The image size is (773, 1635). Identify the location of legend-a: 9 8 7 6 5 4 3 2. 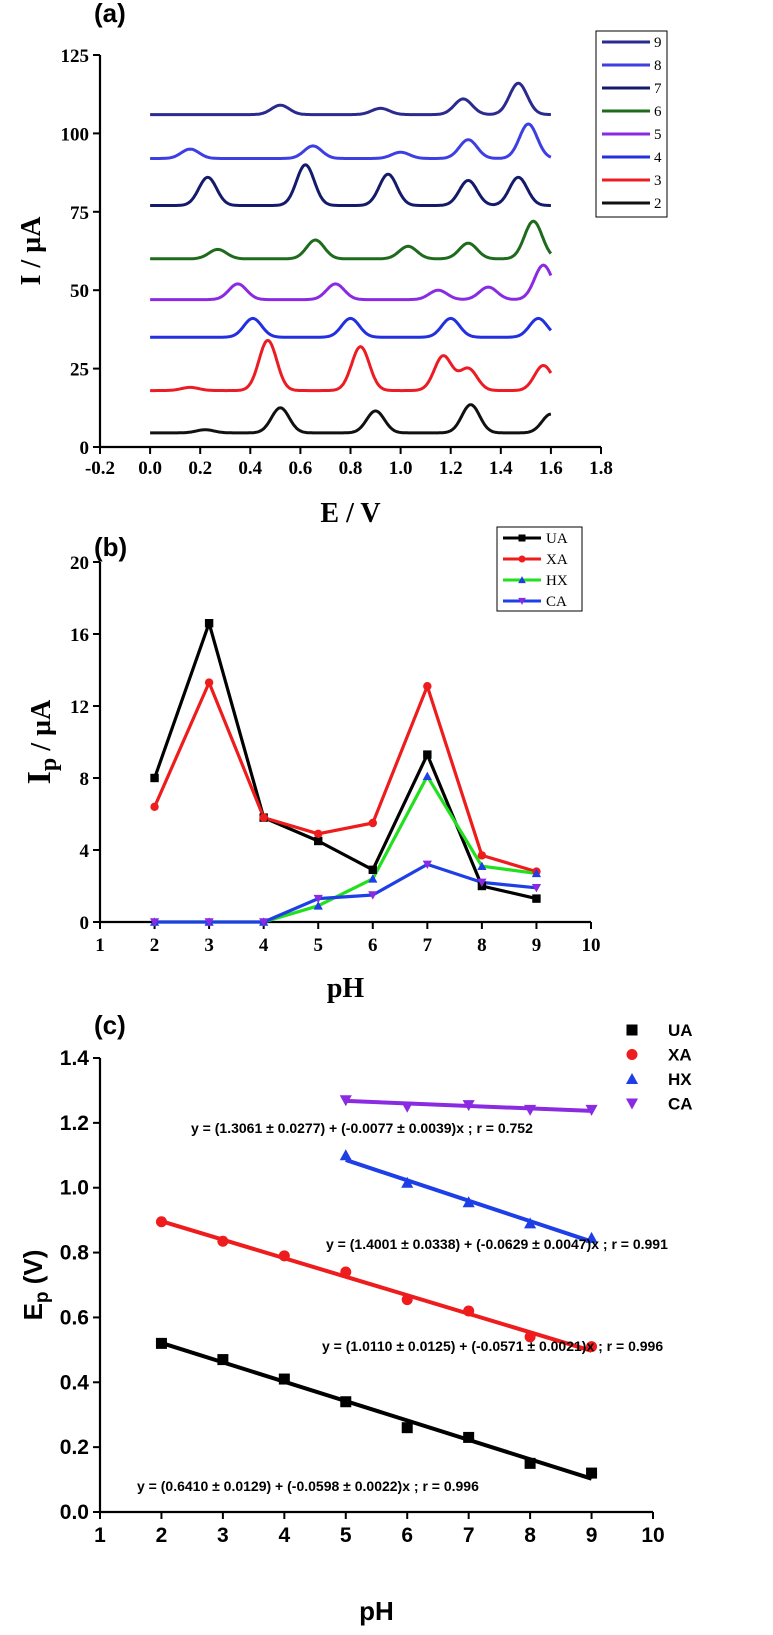
(631, 124).